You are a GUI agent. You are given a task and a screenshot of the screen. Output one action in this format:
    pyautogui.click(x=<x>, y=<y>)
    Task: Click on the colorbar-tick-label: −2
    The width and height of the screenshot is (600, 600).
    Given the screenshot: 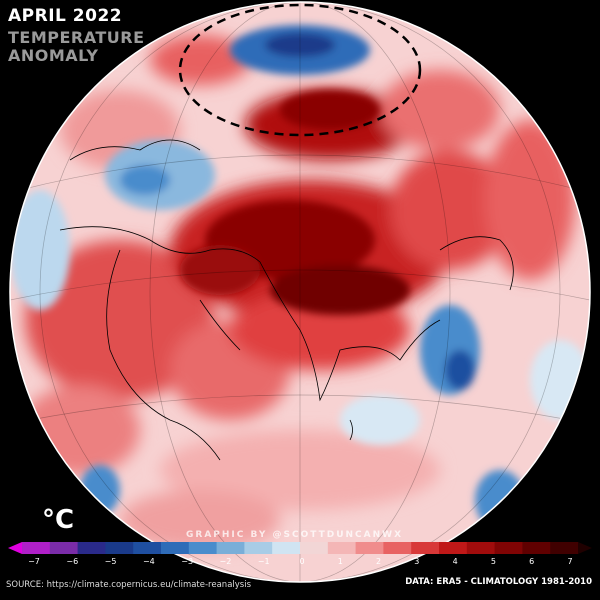 What is the action you would take?
    pyautogui.click(x=225, y=561)
    